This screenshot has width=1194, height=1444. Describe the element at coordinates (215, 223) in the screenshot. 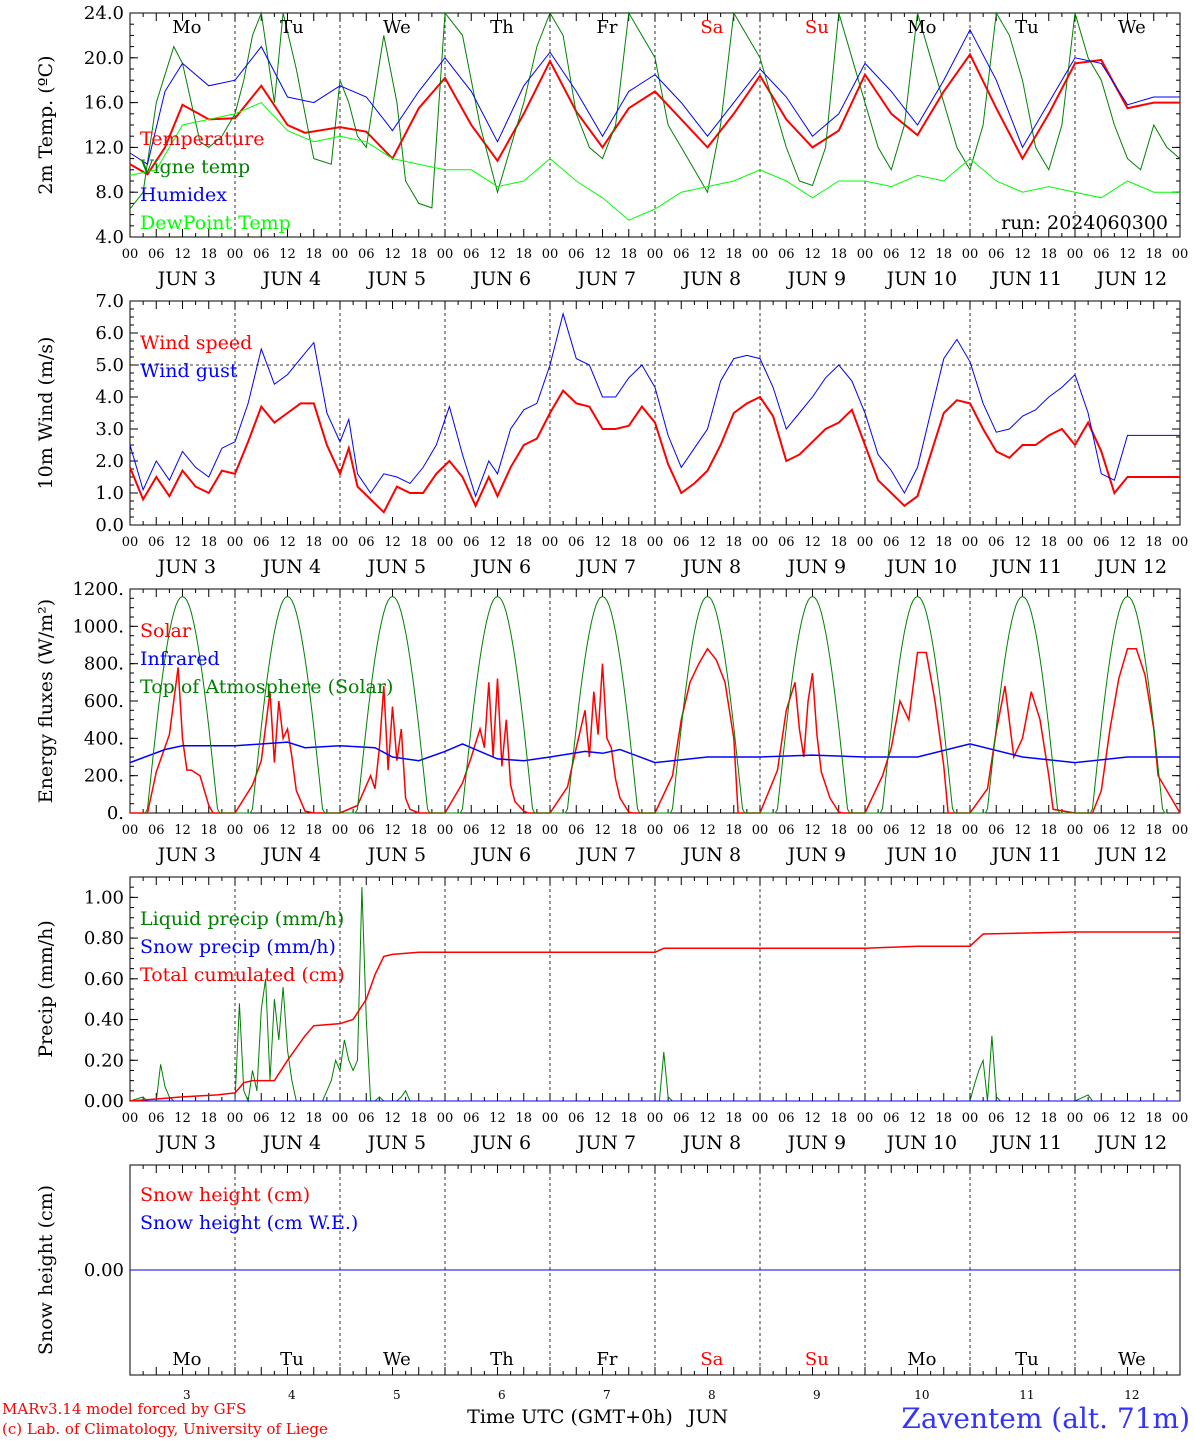

I see `legend-item: DewPoint Temp` at that location.